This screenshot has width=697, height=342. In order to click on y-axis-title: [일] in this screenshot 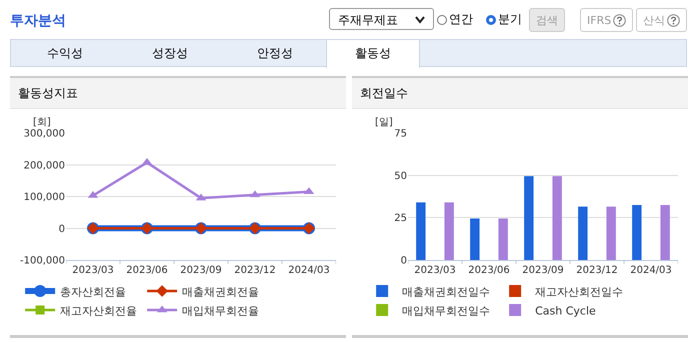, I will do `click(384, 122)`.